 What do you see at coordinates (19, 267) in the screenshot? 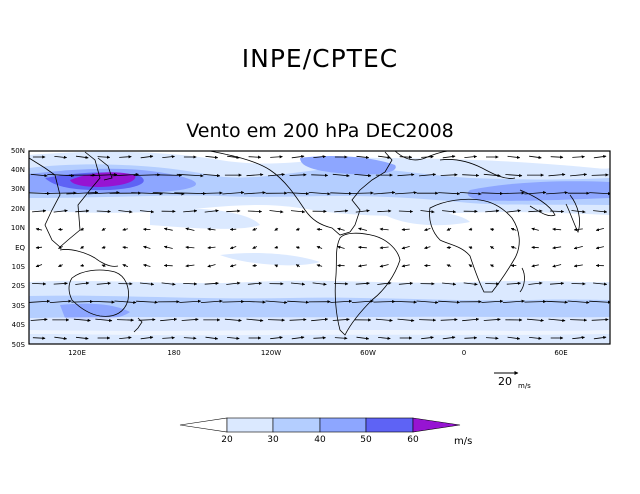
I see `lat-label: 10S` at bounding box center [19, 267].